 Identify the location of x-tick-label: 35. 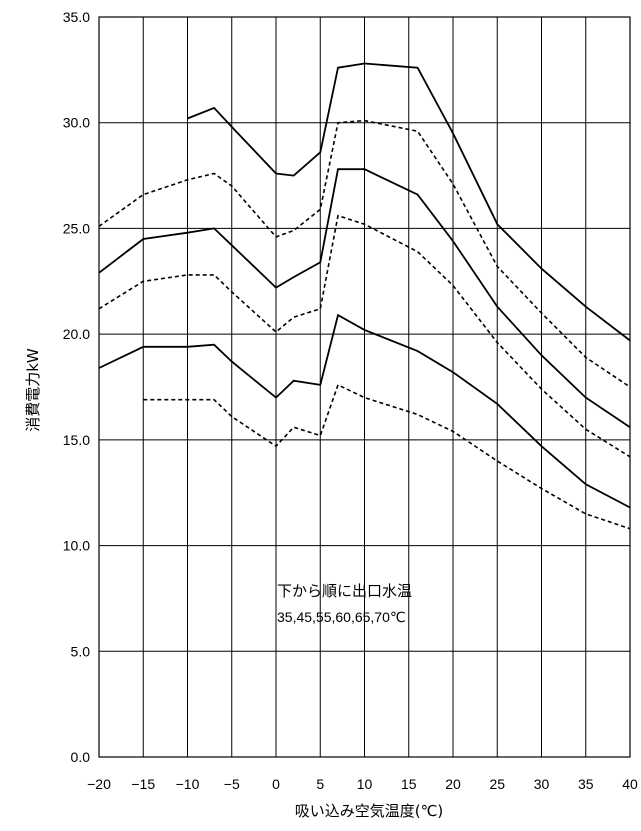
(586, 784).